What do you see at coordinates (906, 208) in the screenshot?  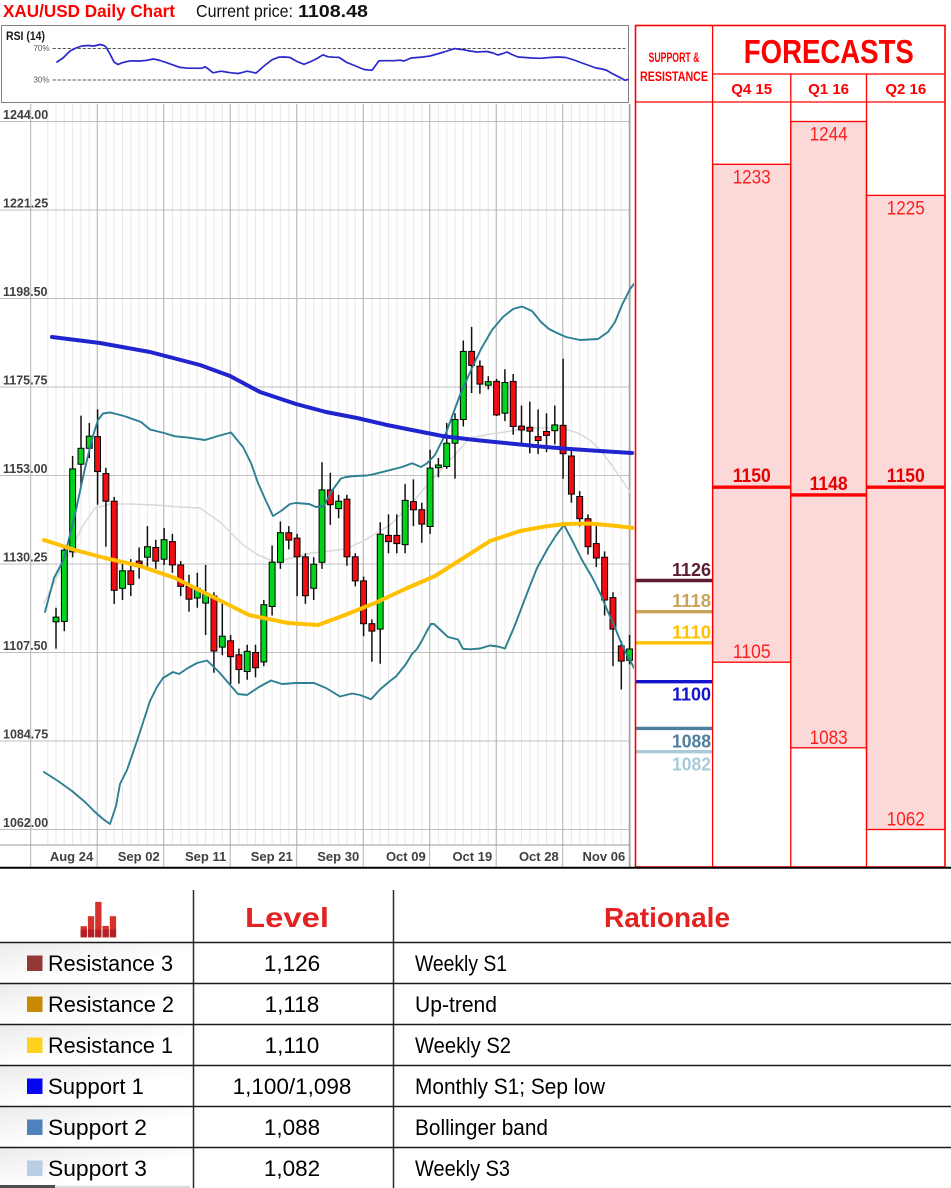 I see `svg-text: 1225` at bounding box center [906, 208].